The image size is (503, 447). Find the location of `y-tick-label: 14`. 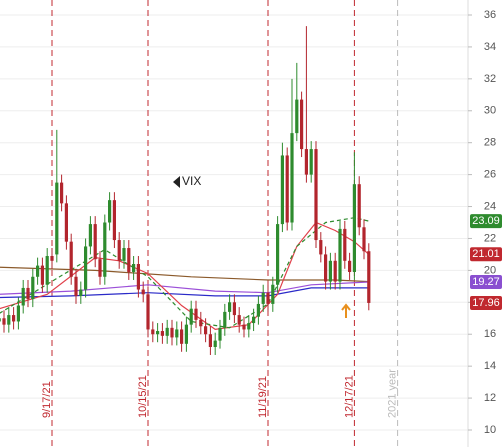

y-tick-label: 14 is located at coordinates (490, 366).